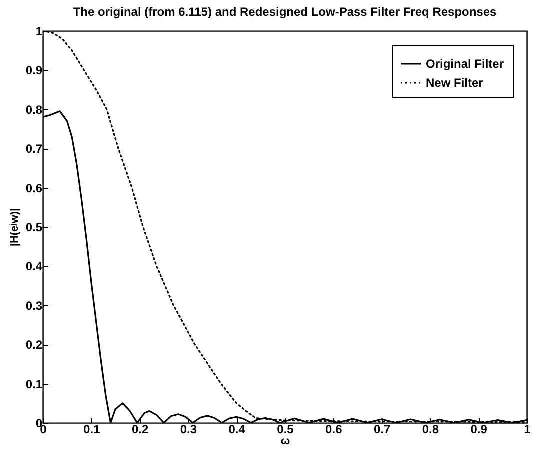 Image resolution: width=545 pixels, height=449 pixels. What do you see at coordinates (140, 429) in the screenshot?
I see `x-tick-label: 0.2` at bounding box center [140, 429].